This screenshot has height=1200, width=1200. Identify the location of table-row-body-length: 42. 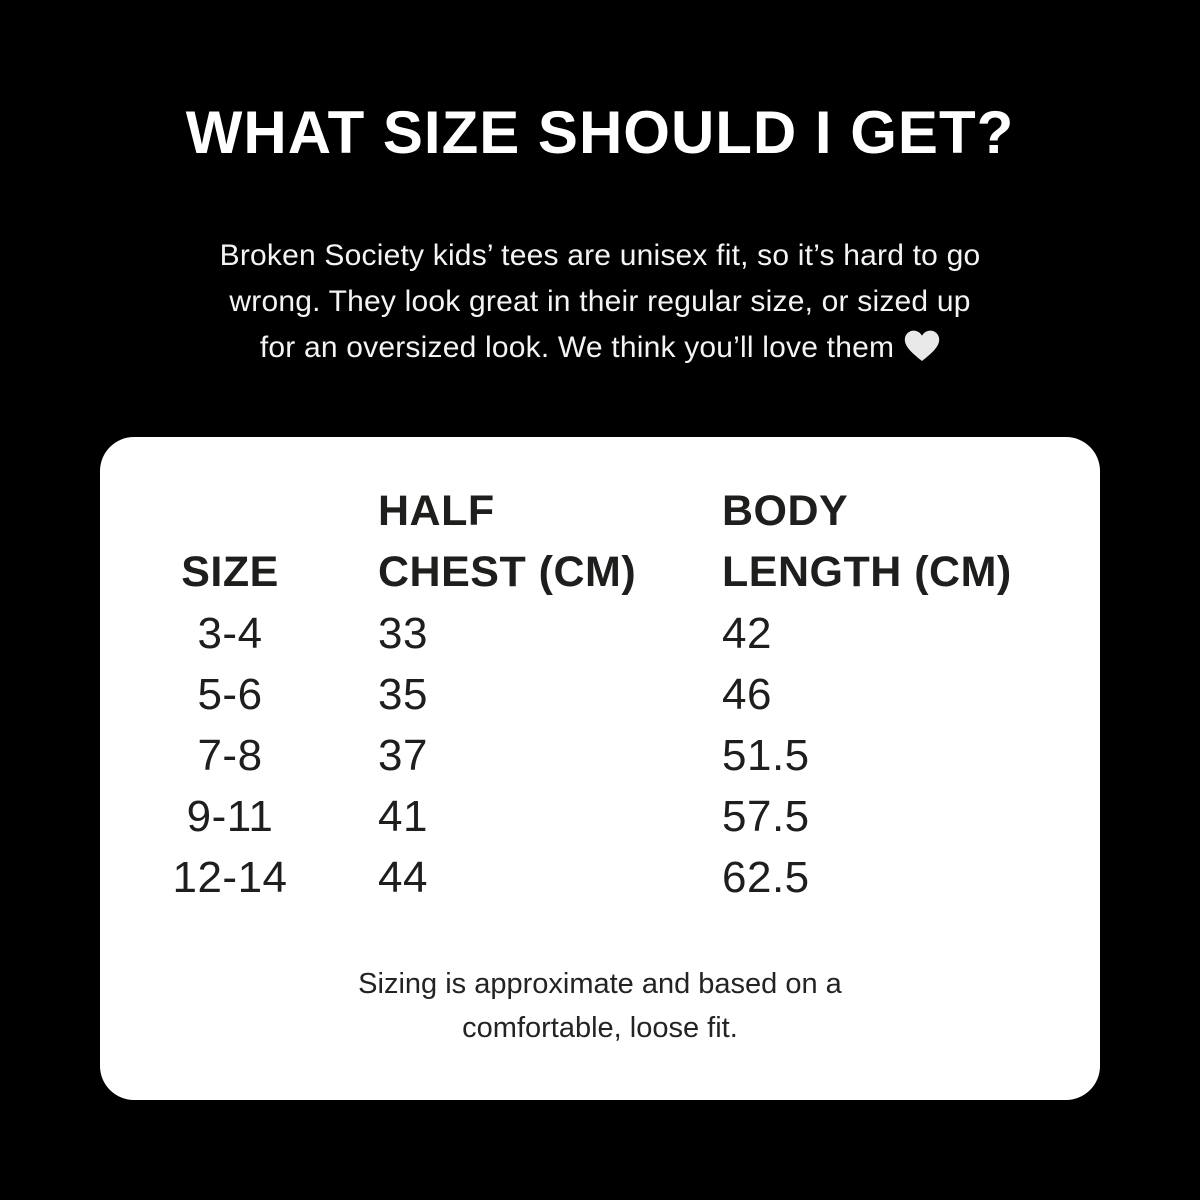
(747, 633).